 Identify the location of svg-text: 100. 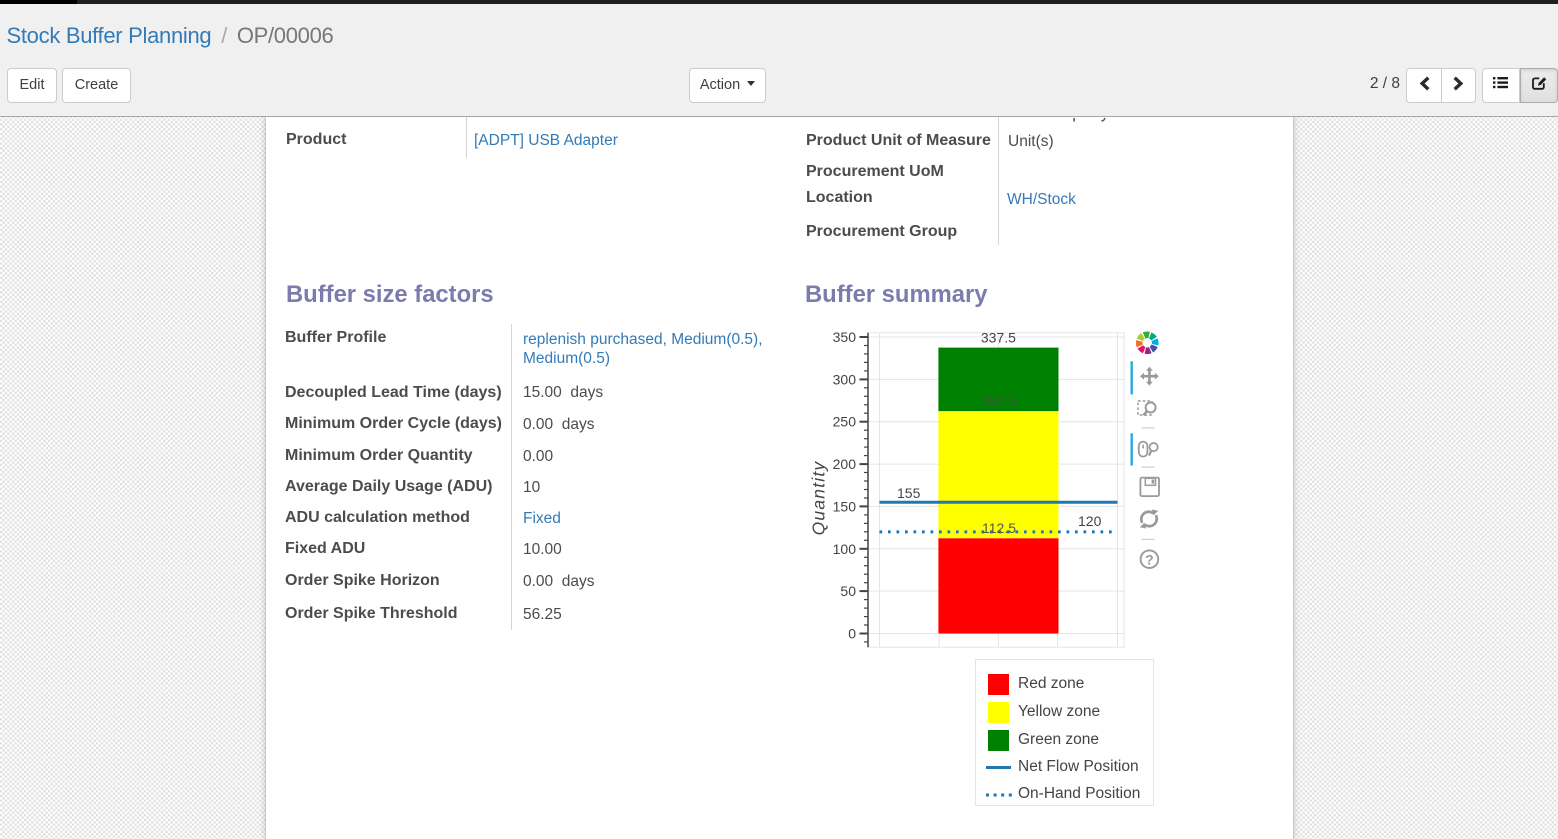
(845, 549).